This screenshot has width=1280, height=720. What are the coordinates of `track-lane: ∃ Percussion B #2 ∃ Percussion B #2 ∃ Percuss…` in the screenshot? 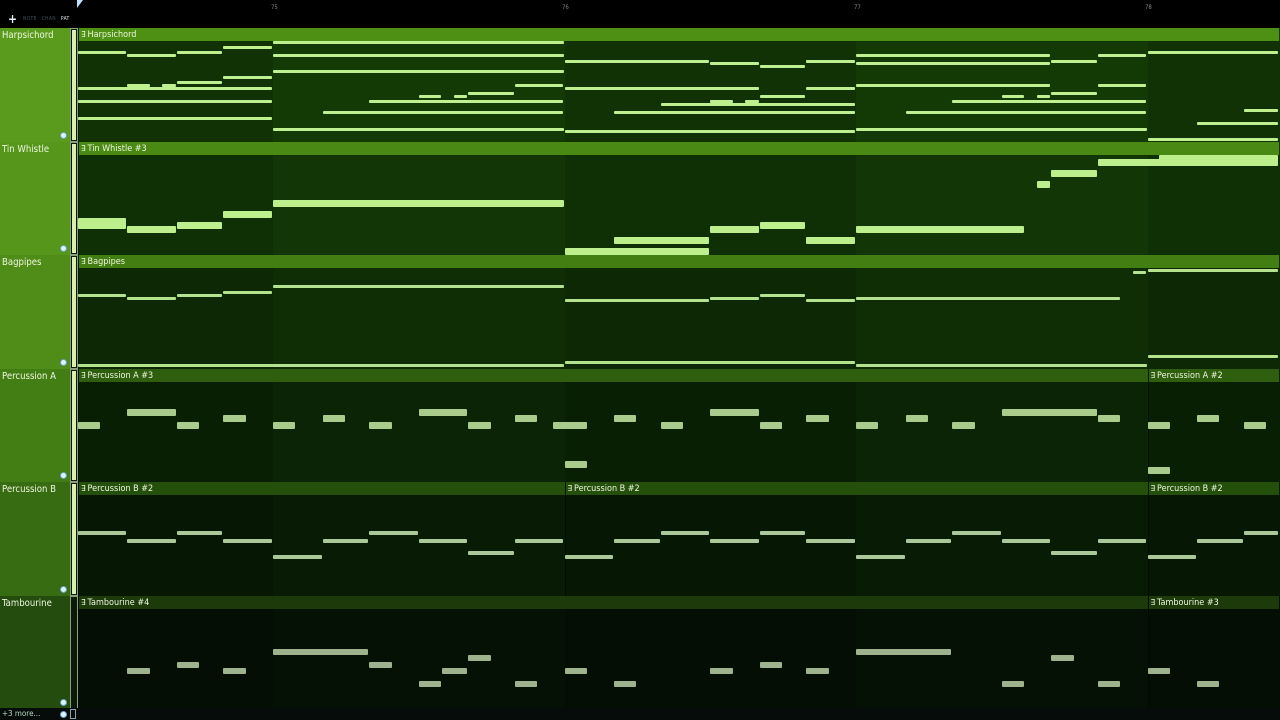 It's located at (679, 539).